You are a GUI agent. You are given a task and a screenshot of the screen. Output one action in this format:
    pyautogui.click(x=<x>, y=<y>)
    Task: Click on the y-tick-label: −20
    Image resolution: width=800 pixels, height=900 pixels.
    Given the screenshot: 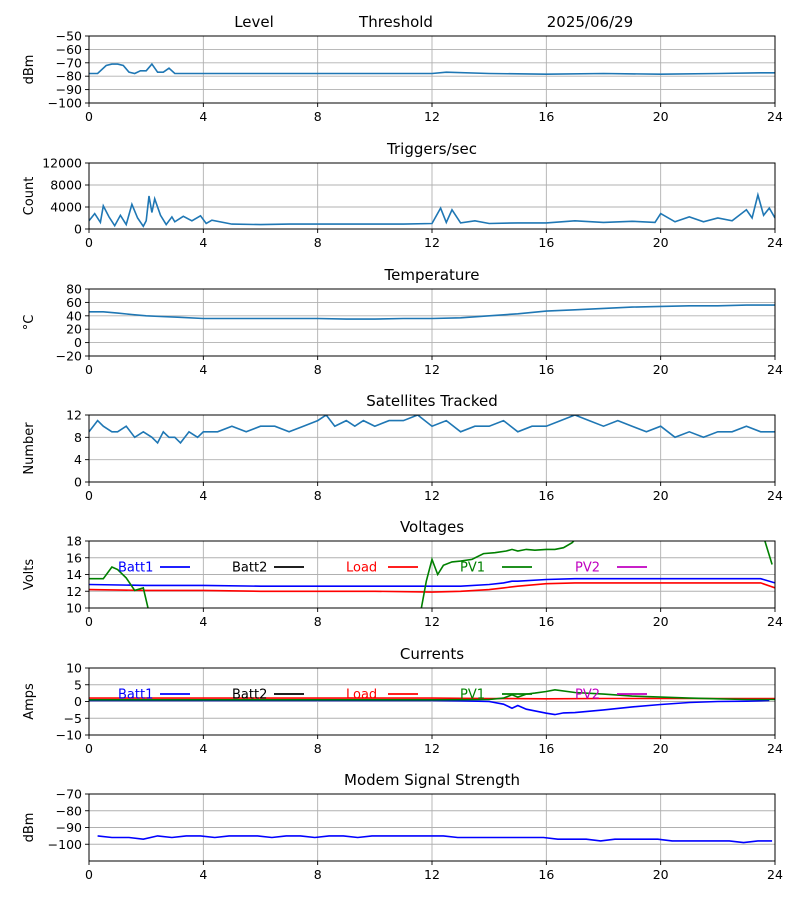 What is the action you would take?
    pyautogui.click(x=69, y=356)
    